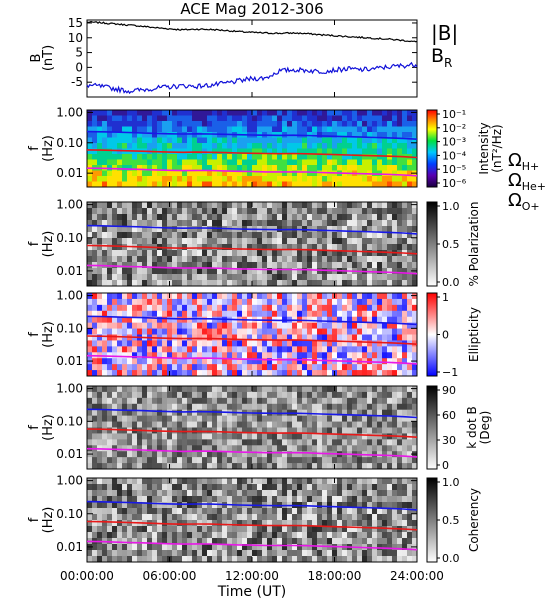  Describe the element at coordinates (444, 45) in the screenshot. I see `b-field-legend: |B| BR` at that location.